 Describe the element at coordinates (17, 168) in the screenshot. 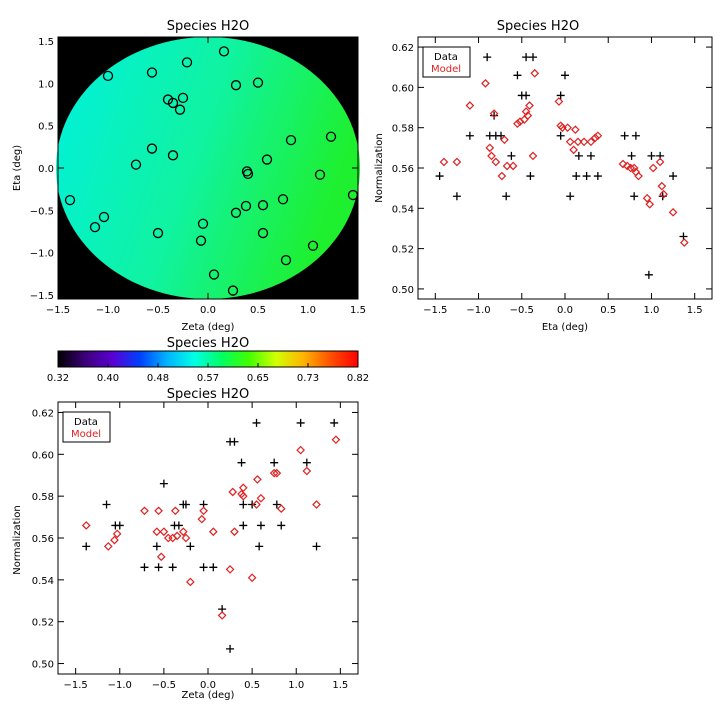

I see `map-y-label: Eta (deg)` at that location.